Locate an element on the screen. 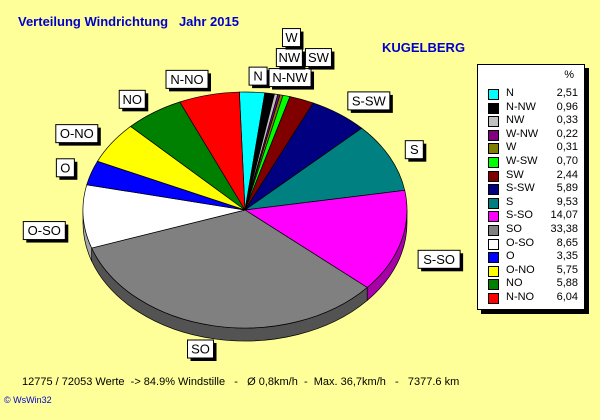  pie-slice-s is located at coordinates (325, 169).